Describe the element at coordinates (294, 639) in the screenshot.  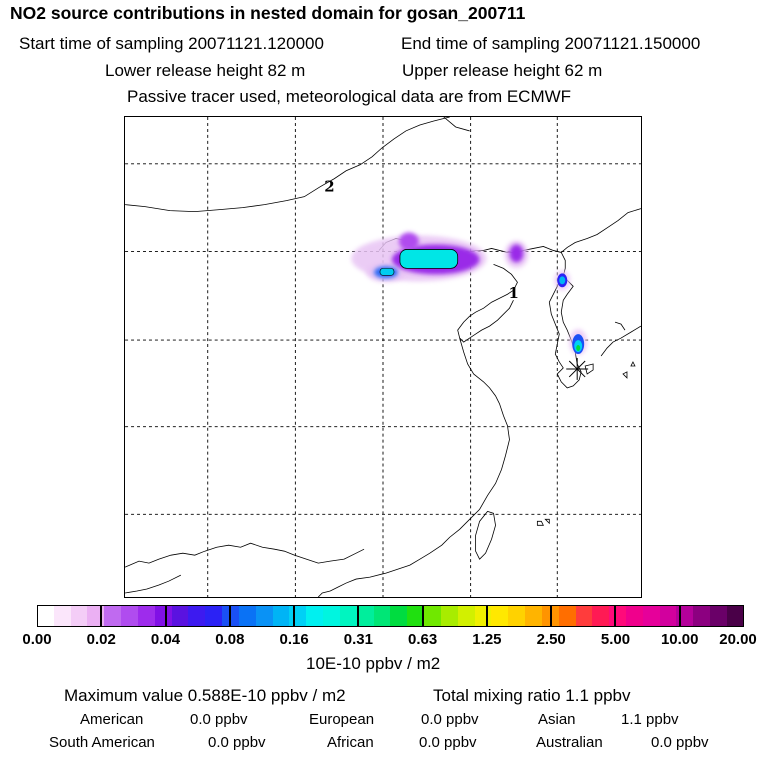
I see `colorbar-tick-label: 0.16` at that location.